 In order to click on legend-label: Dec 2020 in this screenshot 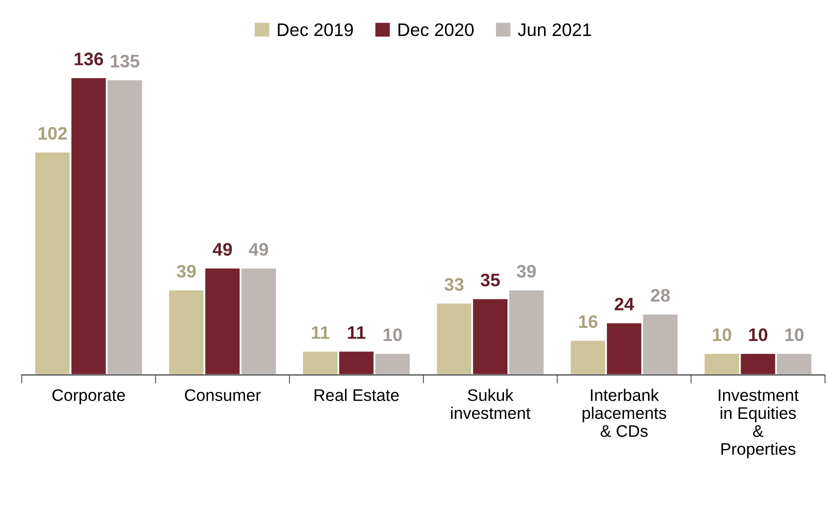, I will do `click(436, 29)`.